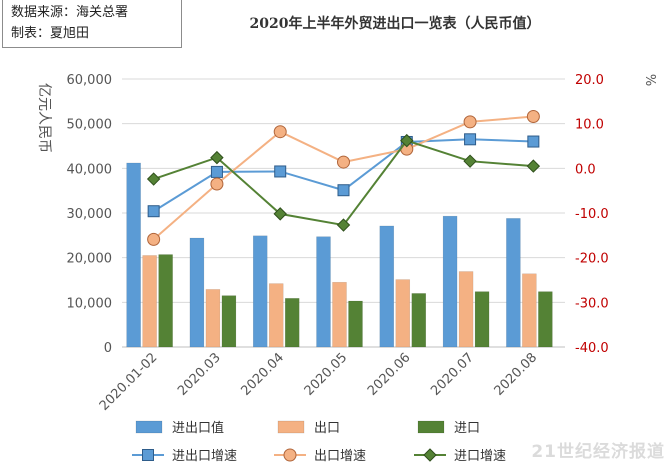 Image resolution: width=671 pixels, height=468 pixels. I want to click on y-tick-label: 60,000, so click(90, 80).